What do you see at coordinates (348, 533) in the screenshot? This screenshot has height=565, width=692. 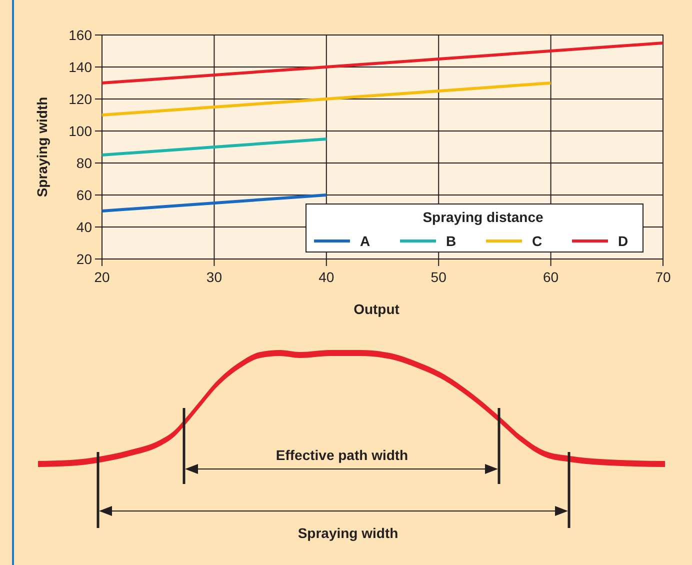 I see `text: Spraying width` at bounding box center [348, 533].